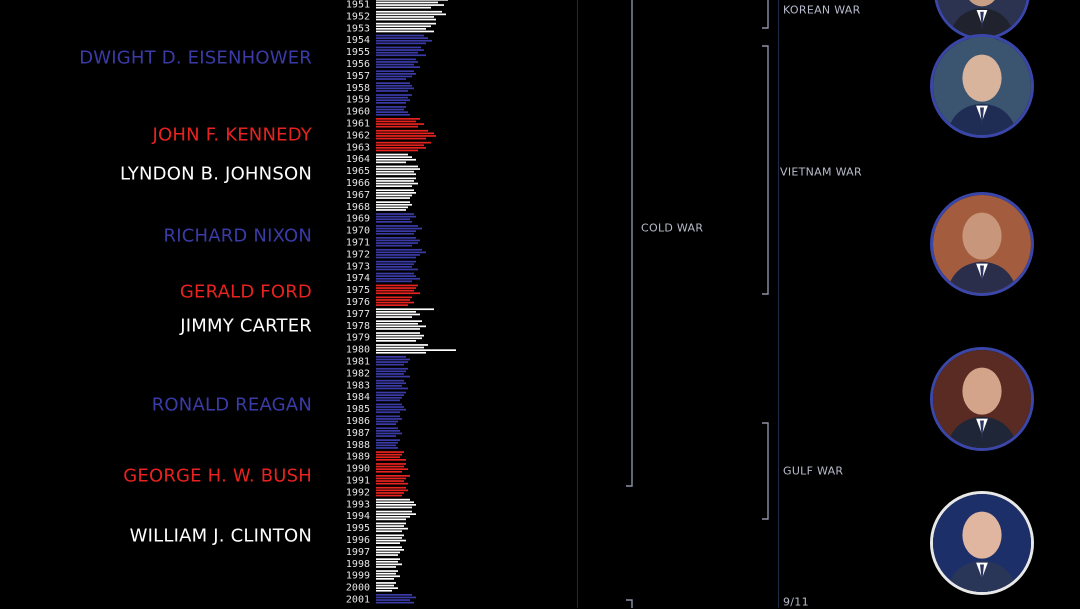 The width and height of the screenshot is (1080, 609). What do you see at coordinates (195, 58) in the screenshot?
I see `president-name: DWIGHT D. EISENHOWER` at bounding box center [195, 58].